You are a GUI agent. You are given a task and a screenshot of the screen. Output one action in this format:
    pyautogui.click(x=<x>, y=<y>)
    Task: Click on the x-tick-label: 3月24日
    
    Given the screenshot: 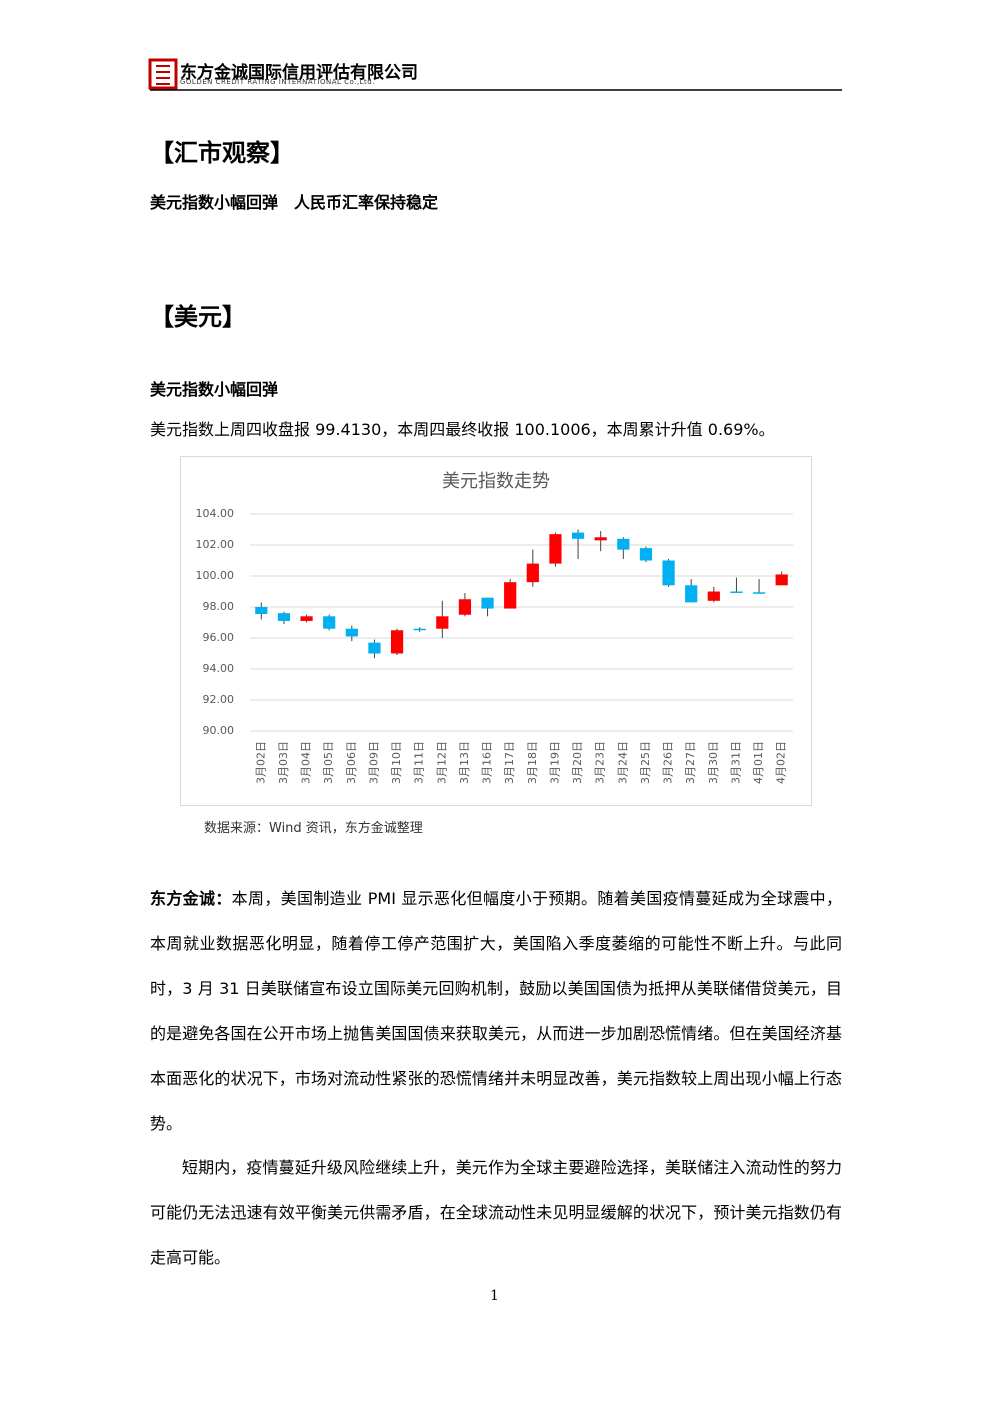 What is the action you would take?
    pyautogui.click(x=622, y=762)
    